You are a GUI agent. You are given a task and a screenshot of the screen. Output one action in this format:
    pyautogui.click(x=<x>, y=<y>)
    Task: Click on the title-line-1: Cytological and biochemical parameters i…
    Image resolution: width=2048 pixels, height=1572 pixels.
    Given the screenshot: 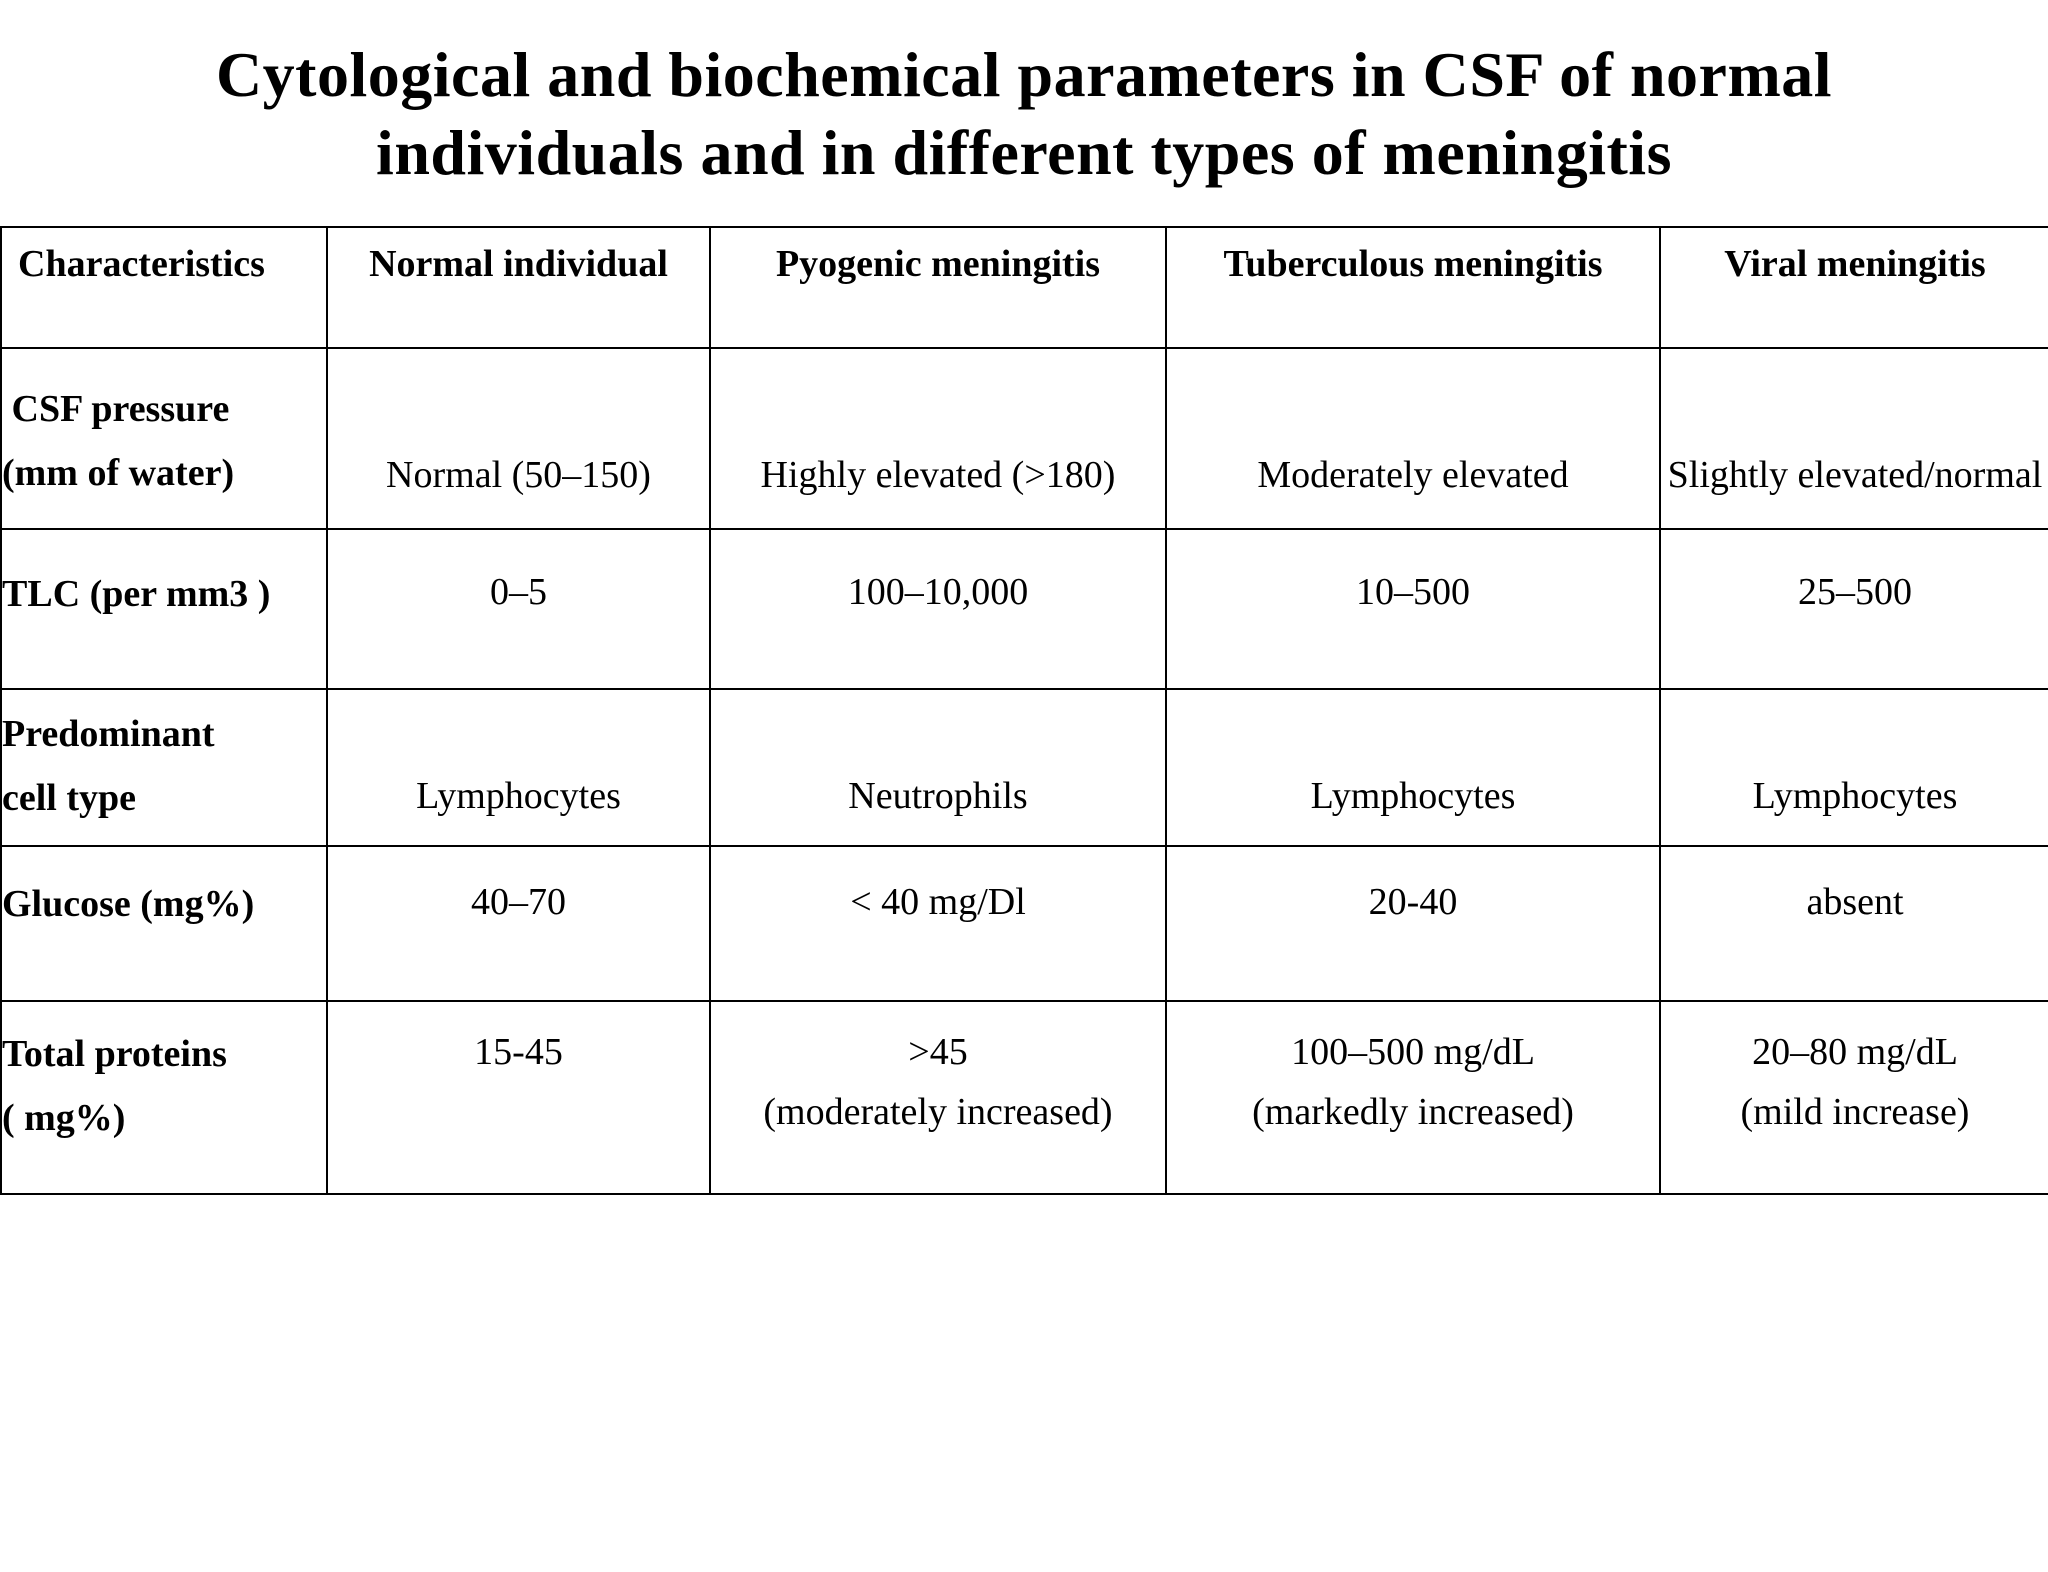 What is the action you would take?
    pyautogui.click(x=1024, y=74)
    